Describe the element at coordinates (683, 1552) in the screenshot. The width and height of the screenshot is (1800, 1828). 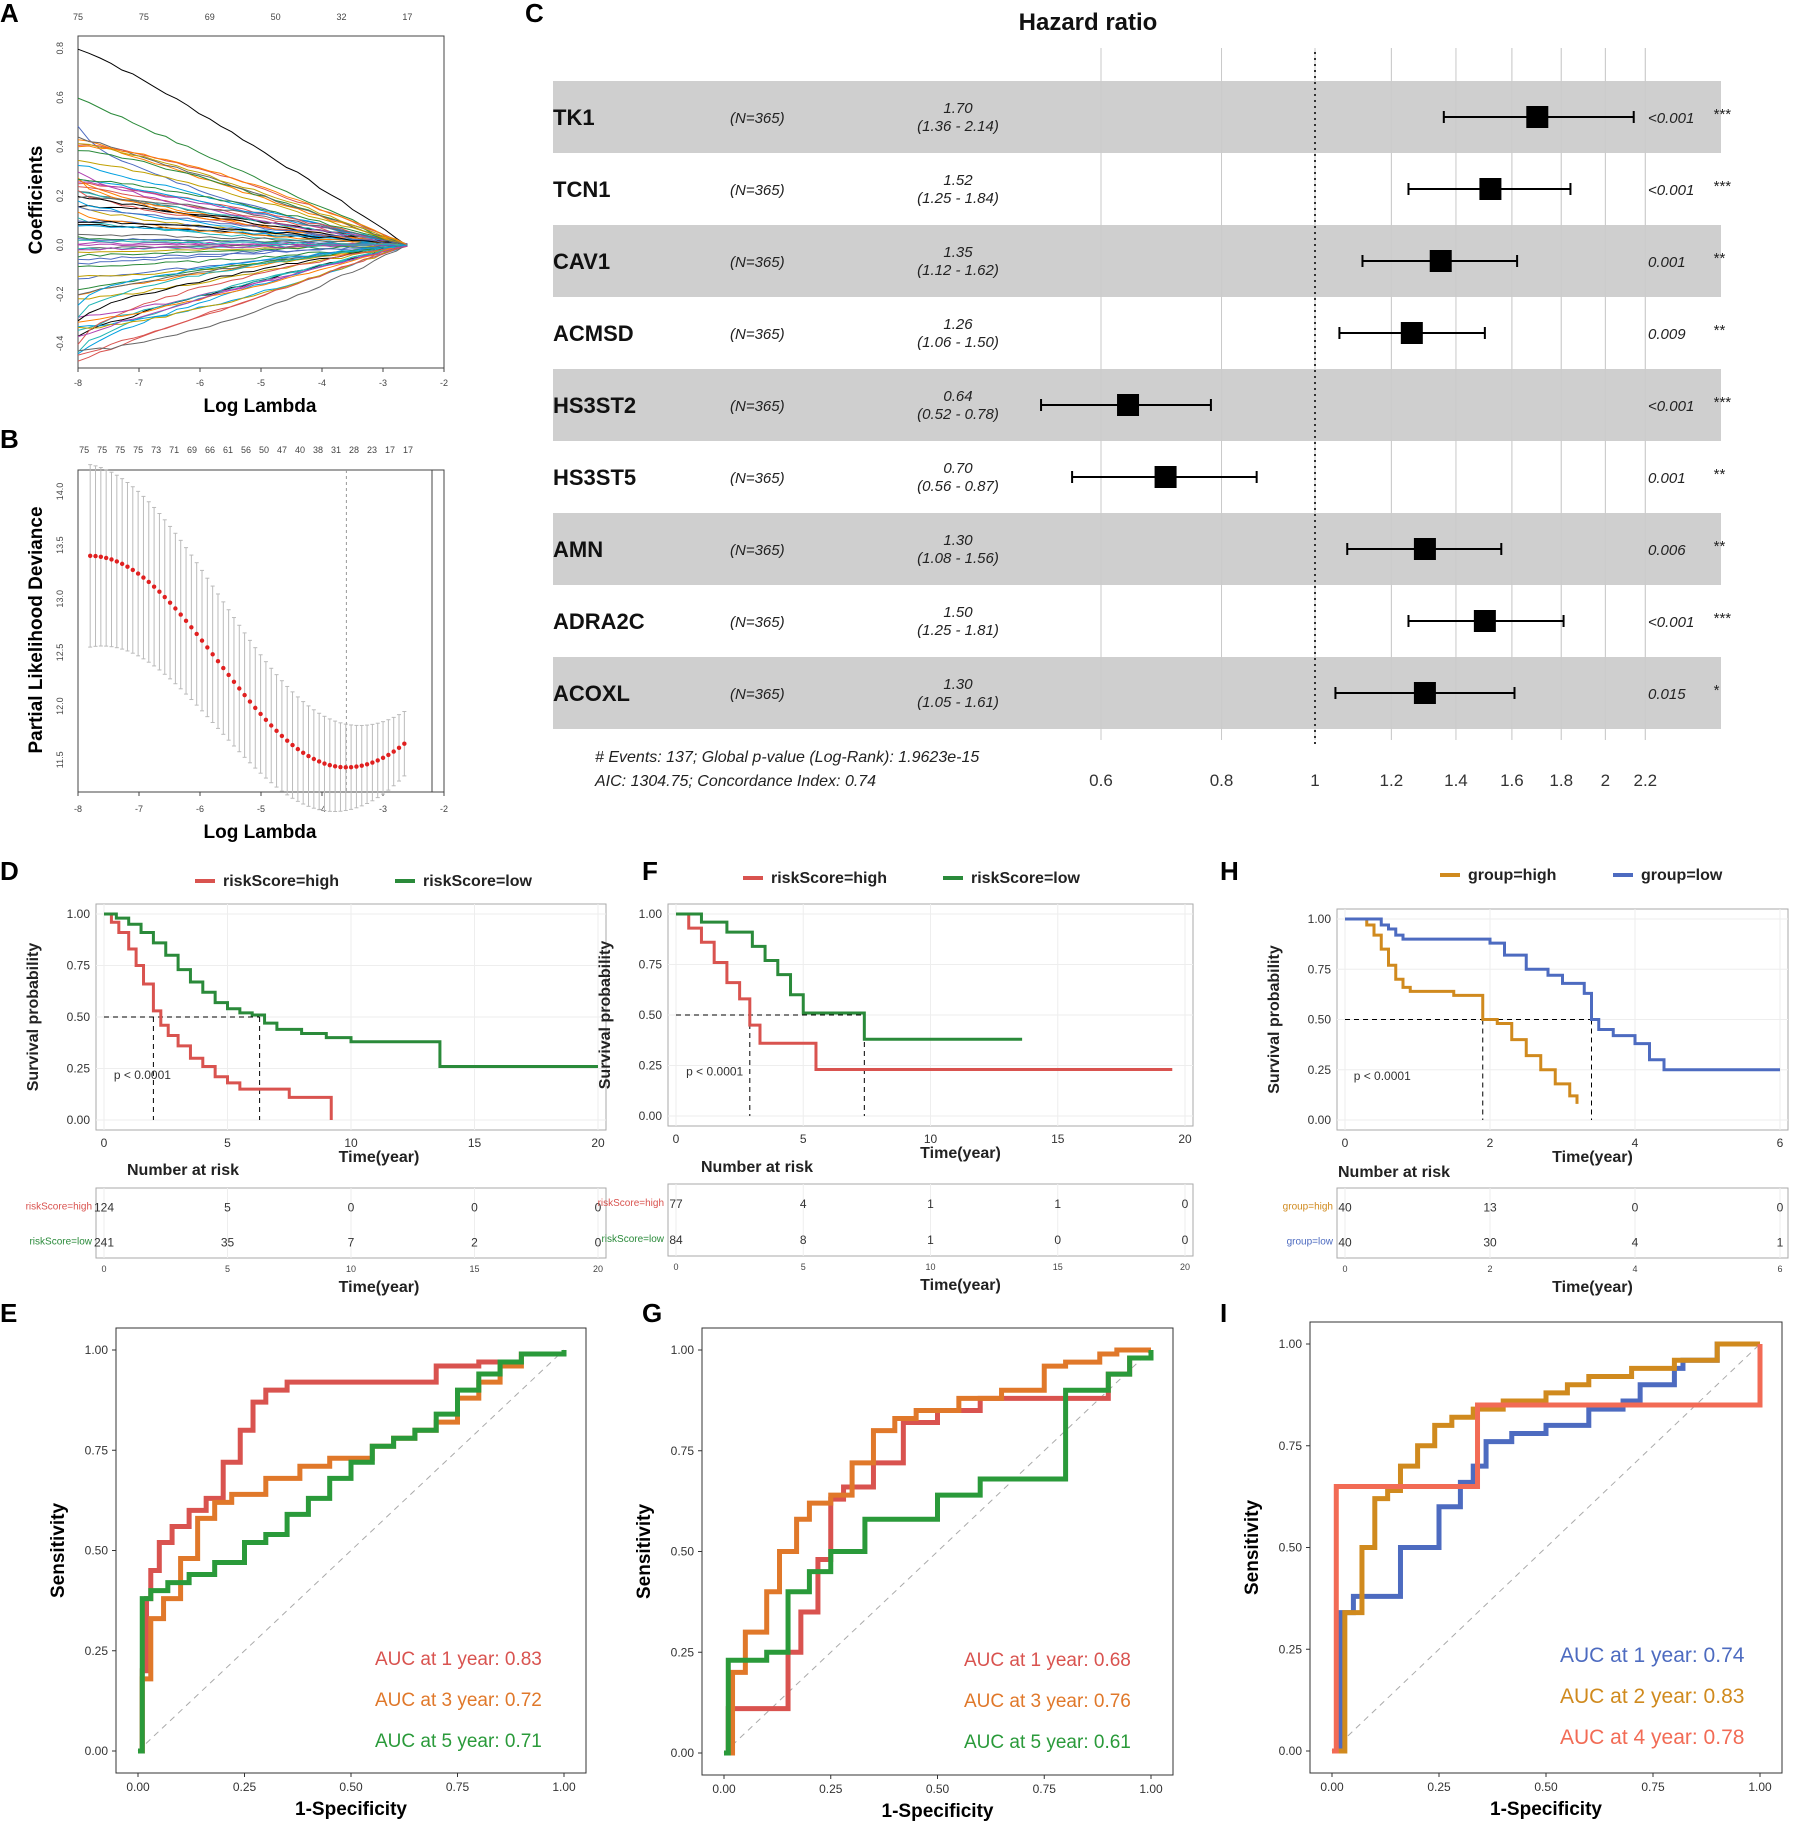
I see `panel-G-ytick: 0.50` at that location.